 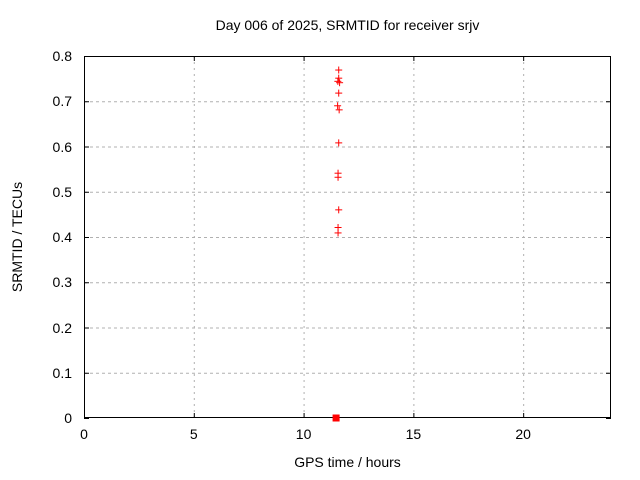 I want to click on y-tick-label: 0.6, so click(x=62, y=146).